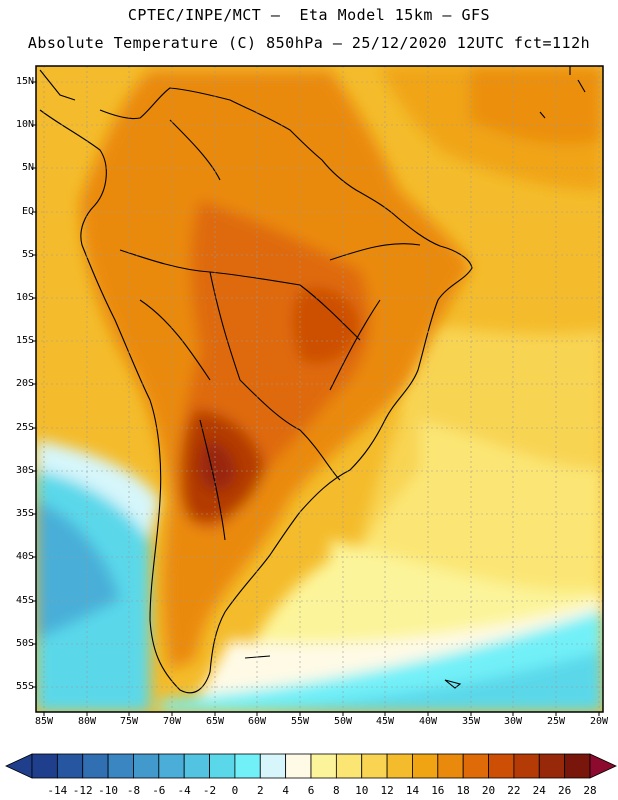 The height and width of the screenshot is (800, 618). I want to click on map-title: CPTEC/INPE/MCT – Eta Model 15km – GFS, so click(309, 15).